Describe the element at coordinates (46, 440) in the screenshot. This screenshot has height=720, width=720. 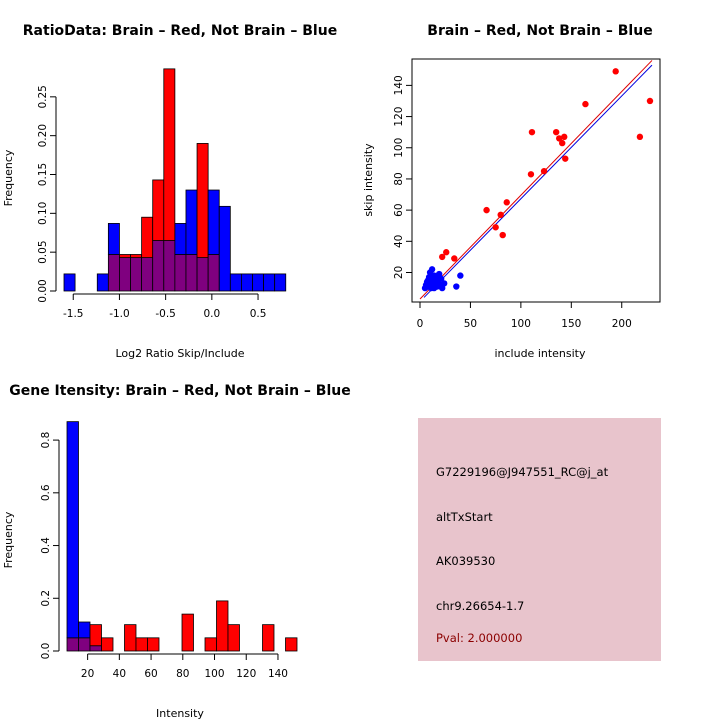
I see `intensity-y-tick-label: 0.8` at that location.